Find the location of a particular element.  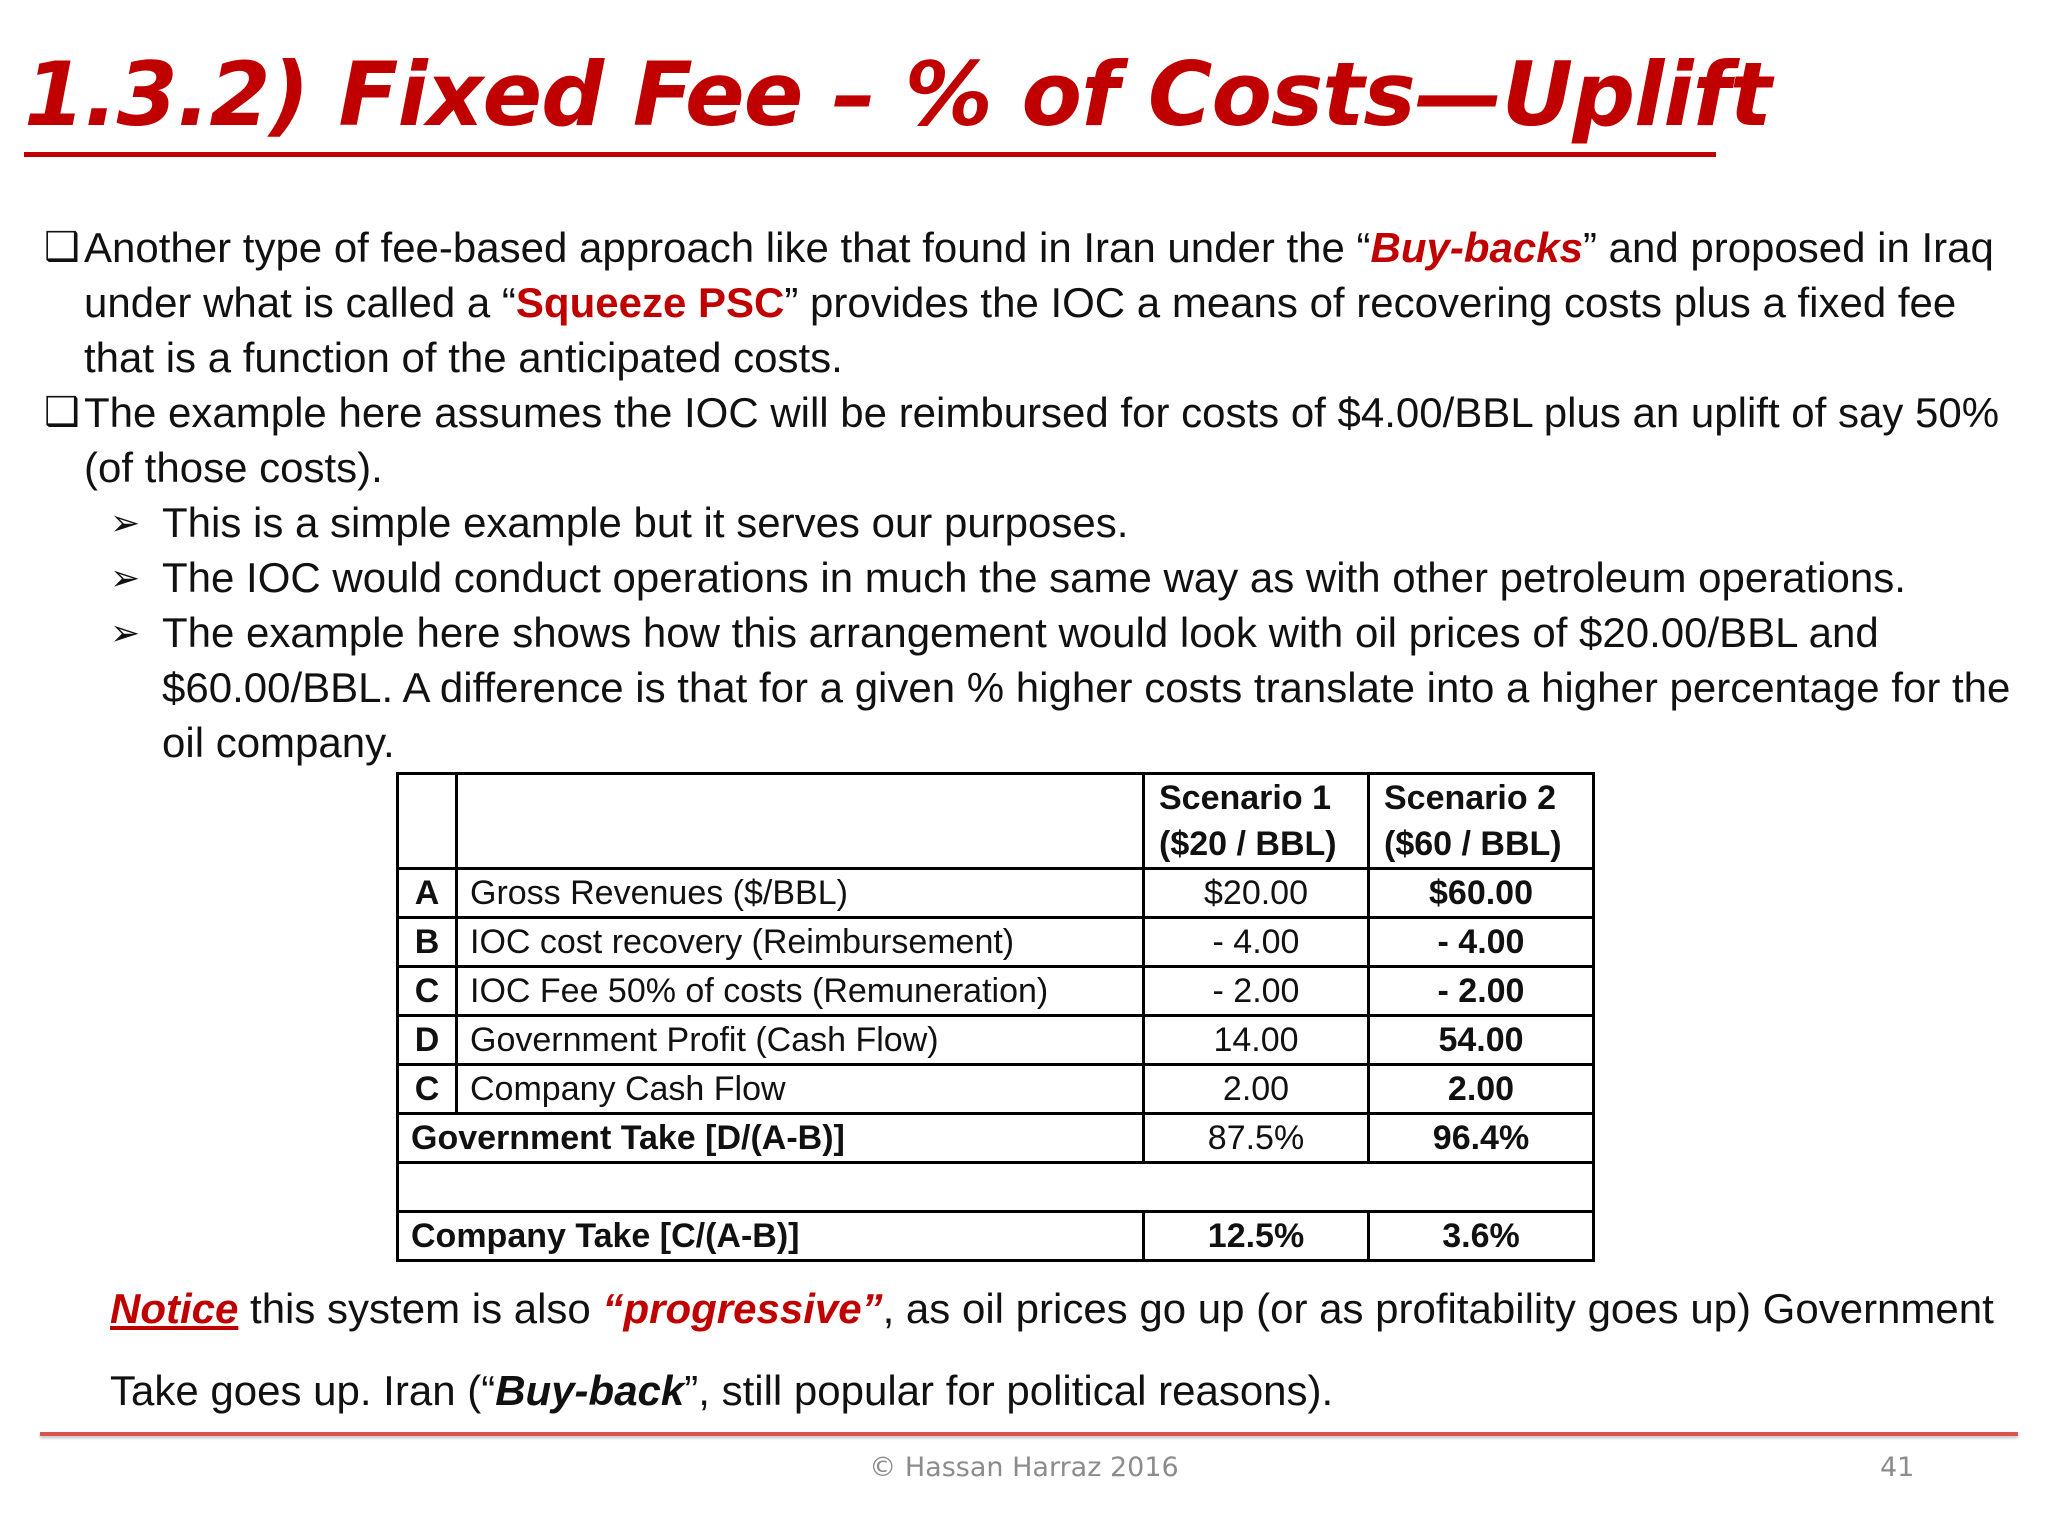

scenario-2-value: 54.00 is located at coordinates (1481, 1040).